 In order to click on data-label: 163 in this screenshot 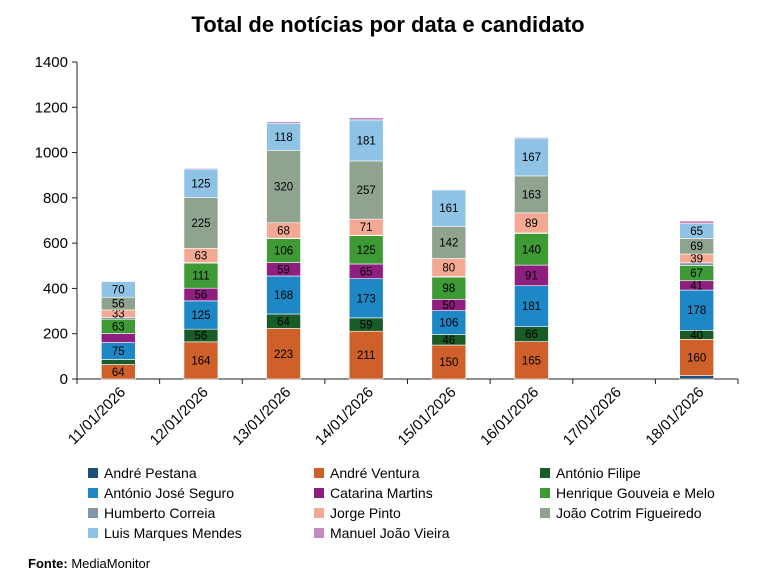, I will do `click(531, 195)`.